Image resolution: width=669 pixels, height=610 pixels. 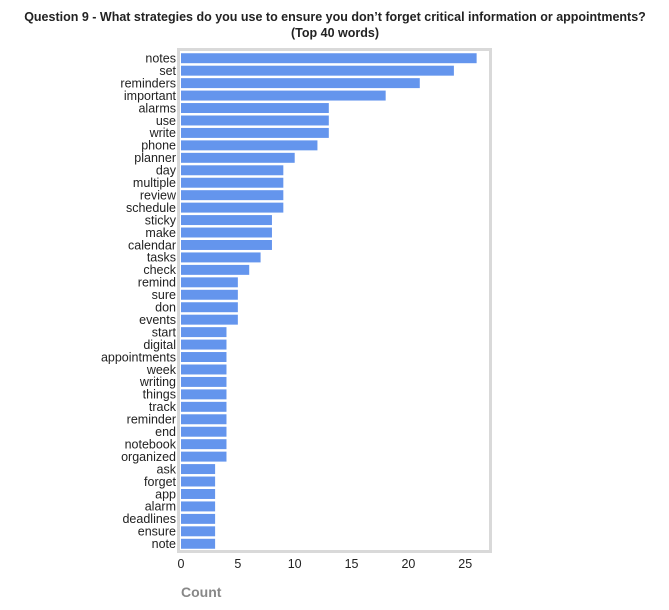 I want to click on category-label-notes: notes, so click(x=160, y=59).